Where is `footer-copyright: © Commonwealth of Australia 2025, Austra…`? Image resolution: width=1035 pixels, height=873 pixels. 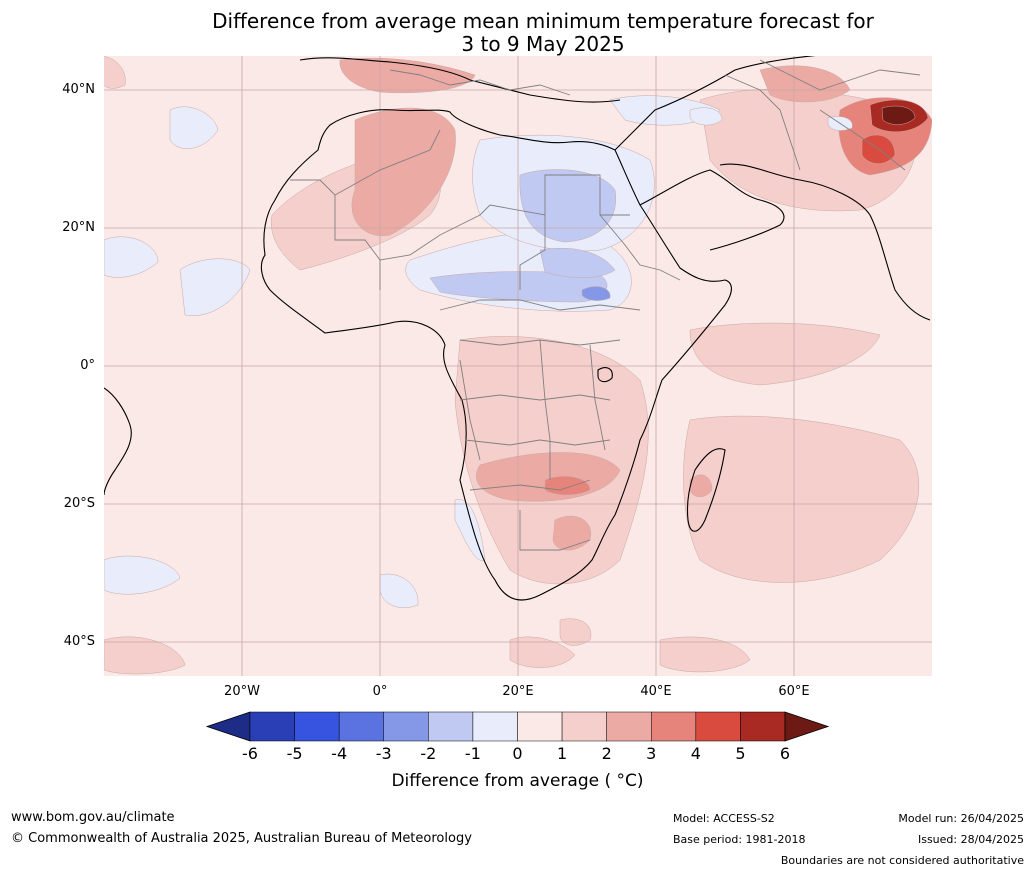 footer-copyright: © Commonwealth of Australia 2025, Austra… is located at coordinates (241, 838).